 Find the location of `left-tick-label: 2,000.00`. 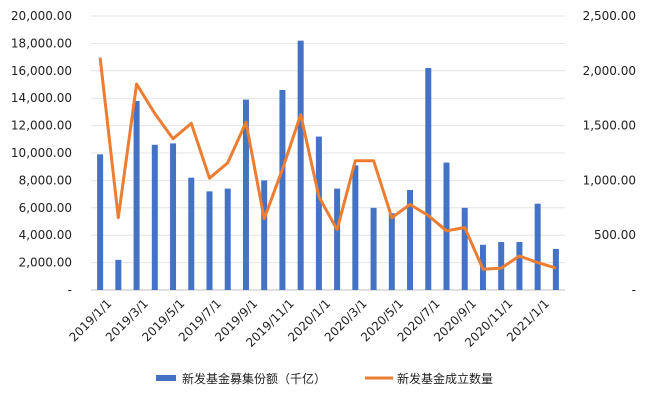

left-tick-label: 2,000.00 is located at coordinates (45, 263).